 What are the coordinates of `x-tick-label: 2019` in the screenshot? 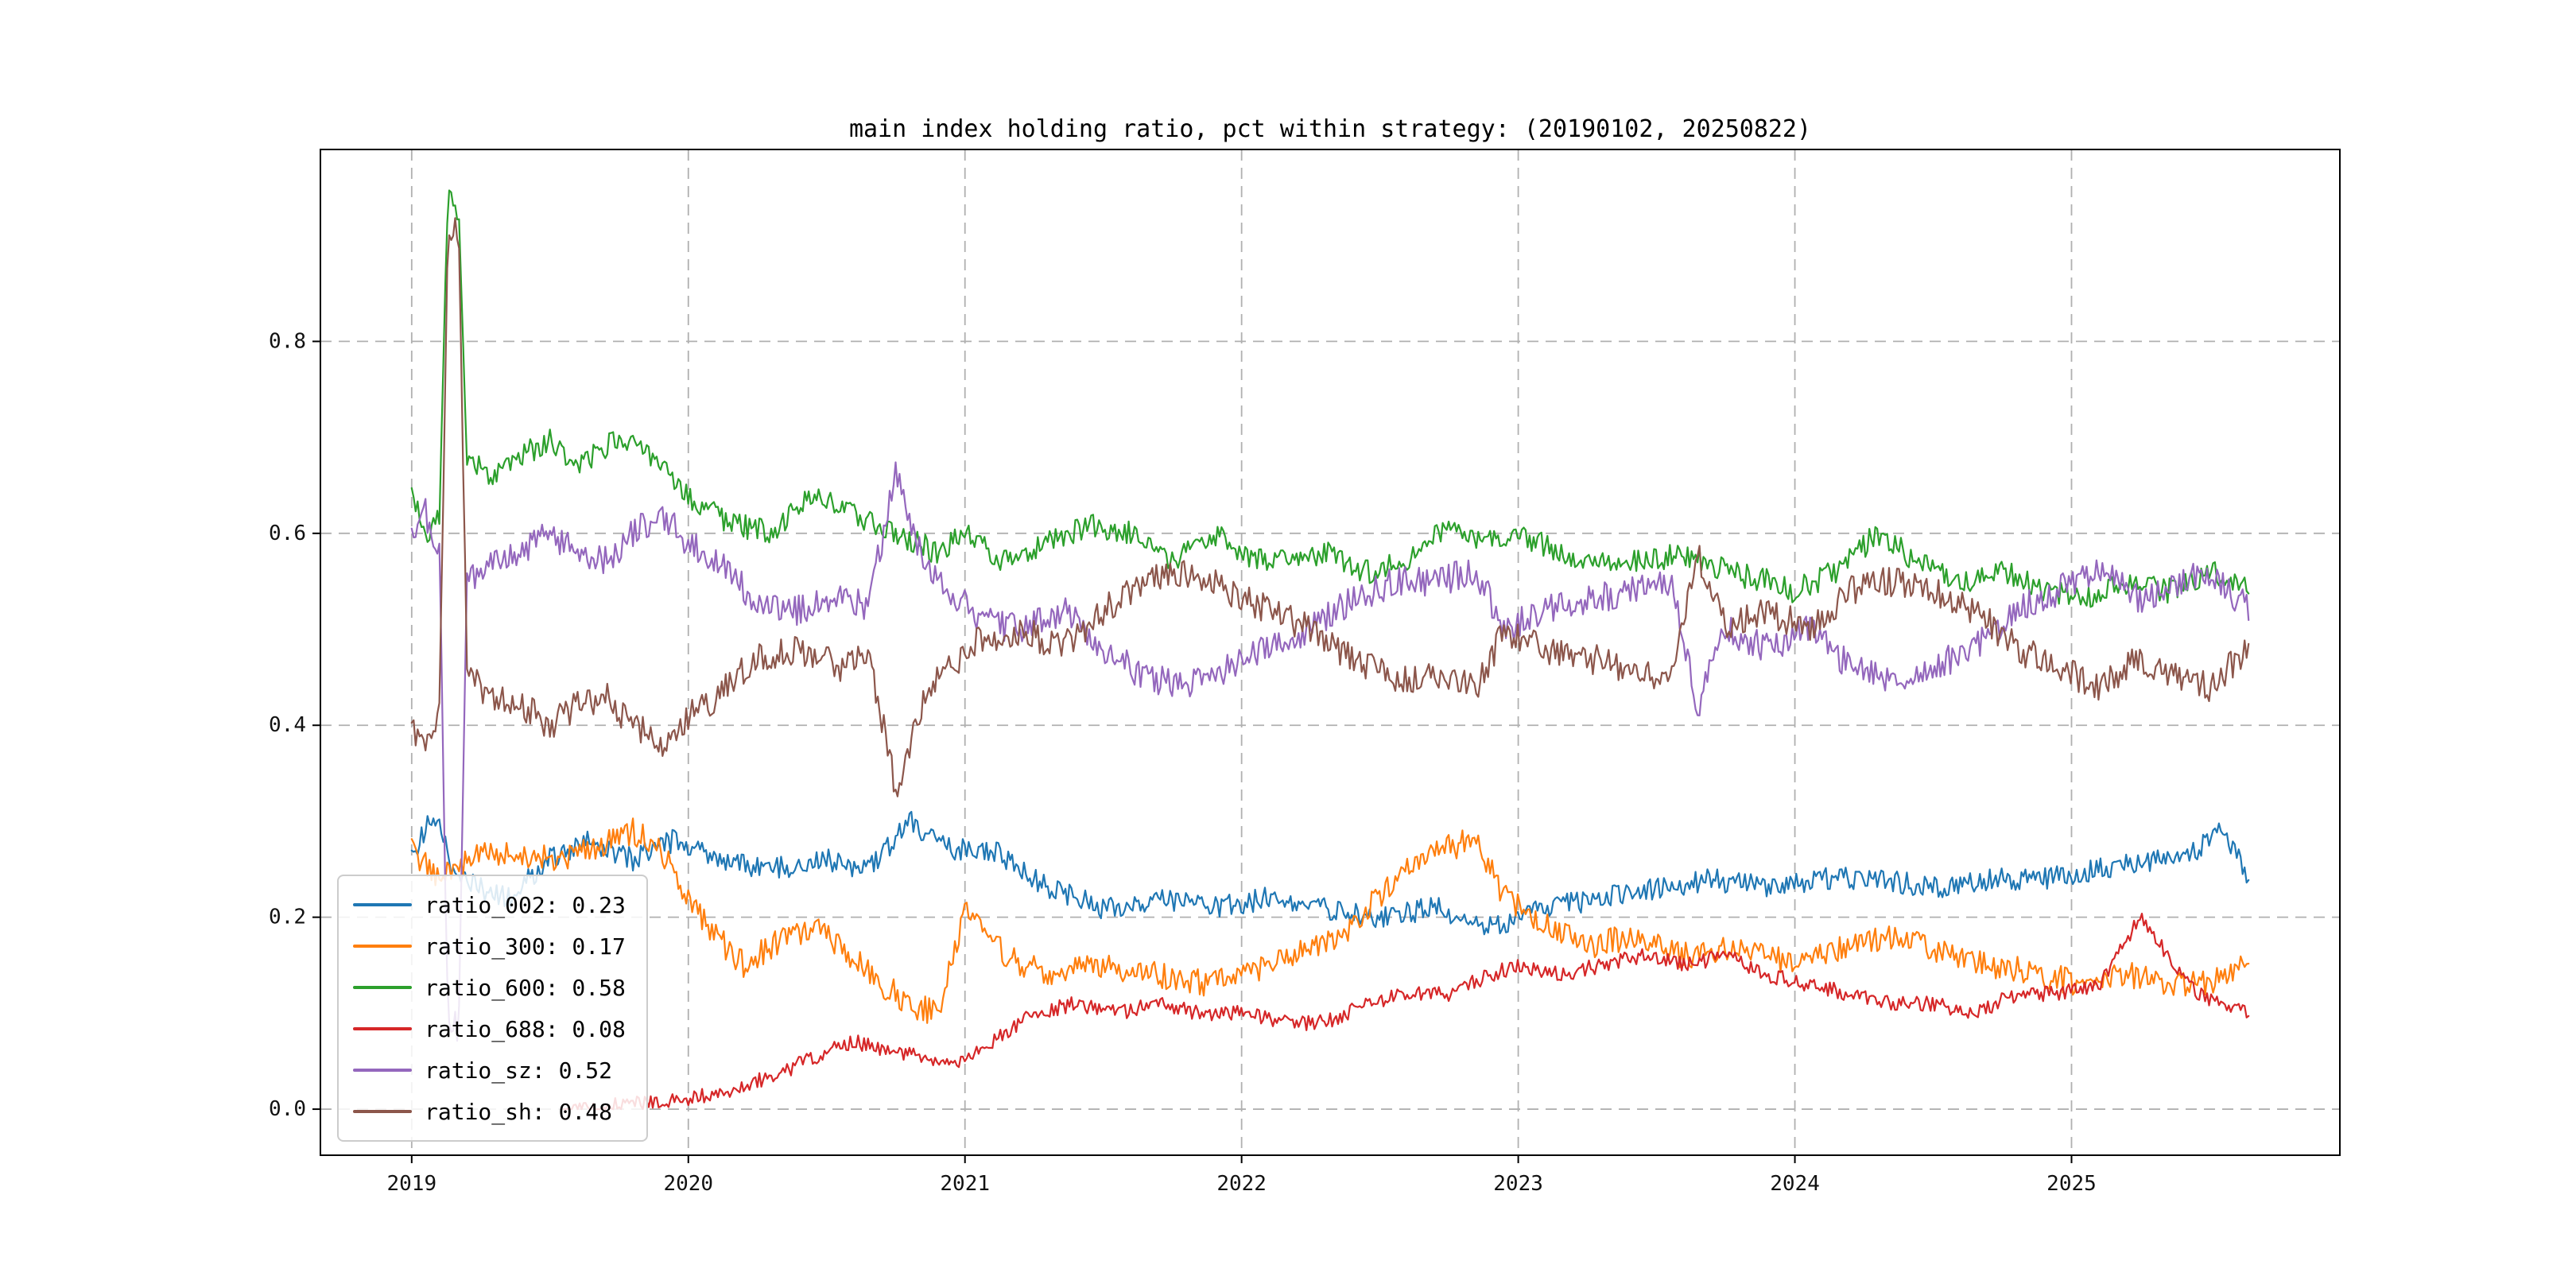 It's located at (412, 1184).